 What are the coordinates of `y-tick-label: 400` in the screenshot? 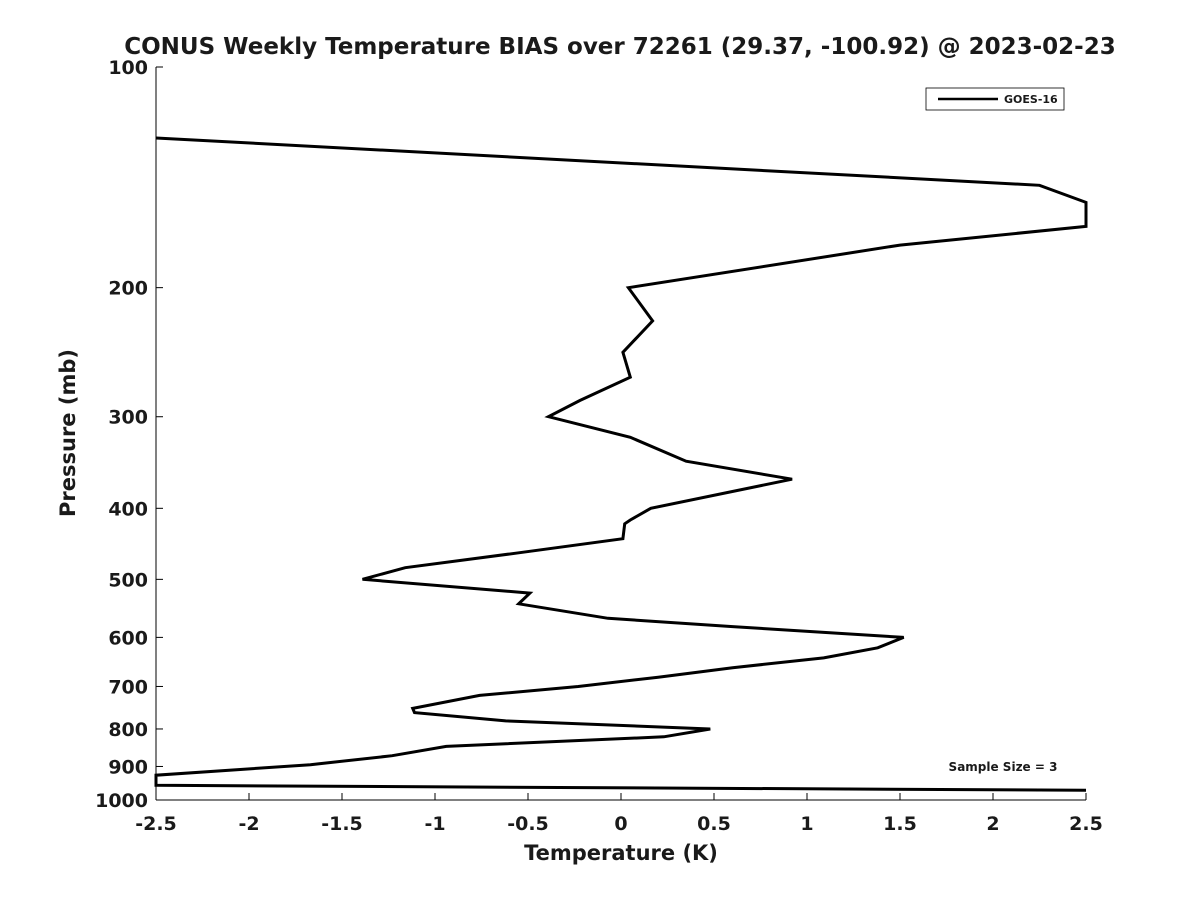 It's located at (128, 509).